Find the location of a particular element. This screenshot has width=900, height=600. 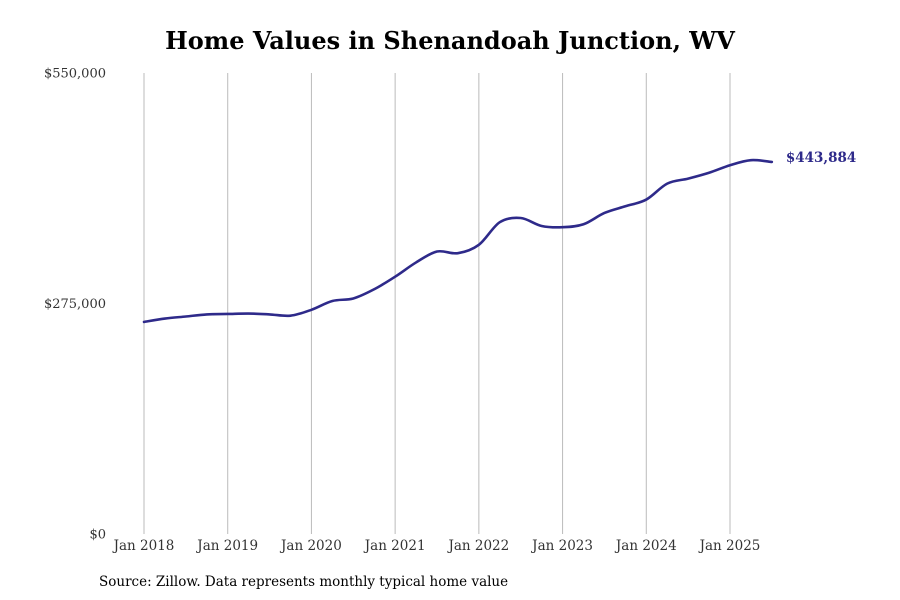

end-value-label-group: $443,884 is located at coordinates (821, 158).